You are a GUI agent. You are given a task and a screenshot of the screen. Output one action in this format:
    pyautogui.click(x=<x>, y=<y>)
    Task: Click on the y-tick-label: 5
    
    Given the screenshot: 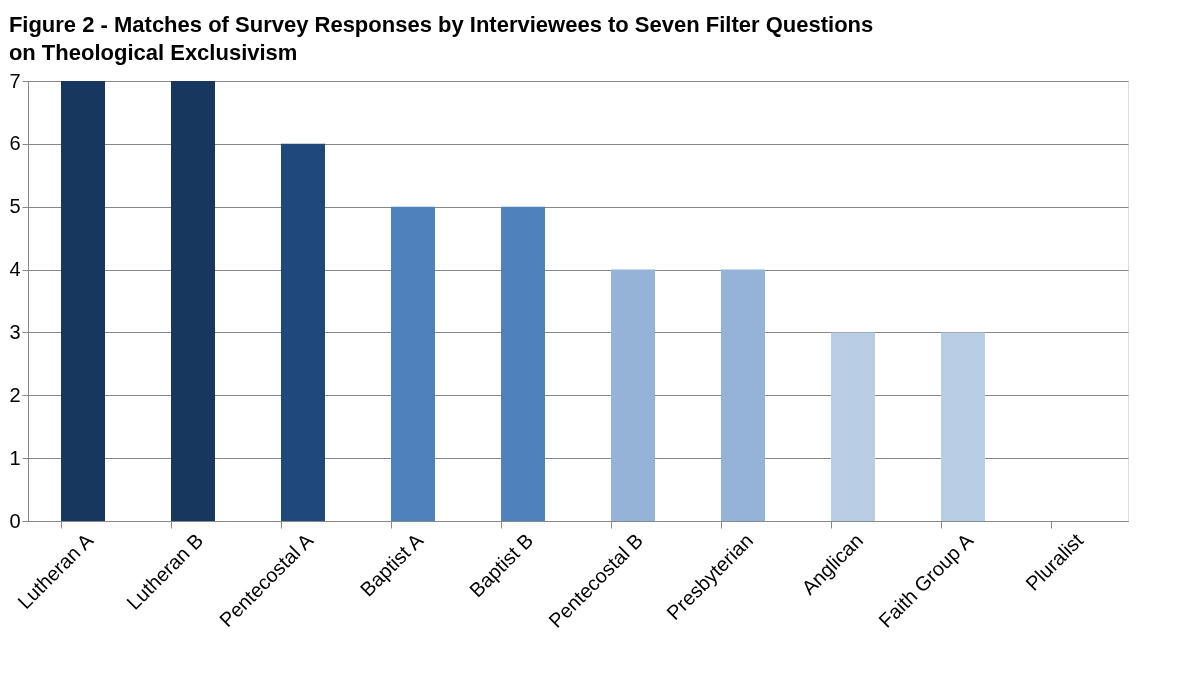 What is the action you would take?
    pyautogui.click(x=15, y=206)
    